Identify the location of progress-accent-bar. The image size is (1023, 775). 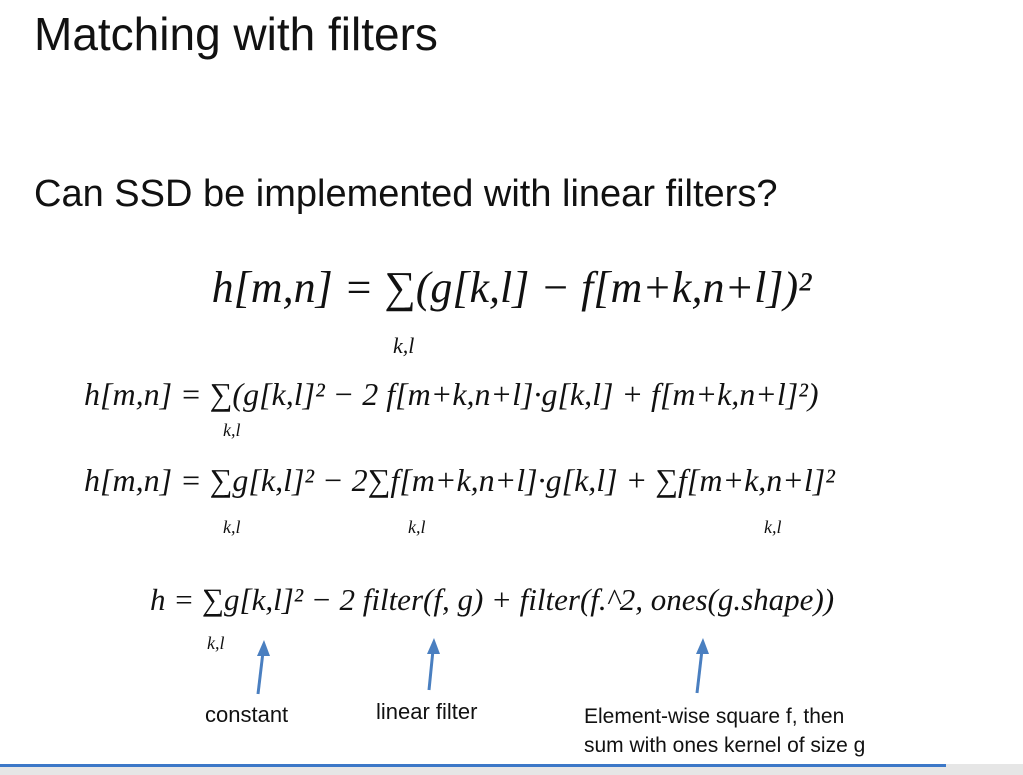
(473, 765).